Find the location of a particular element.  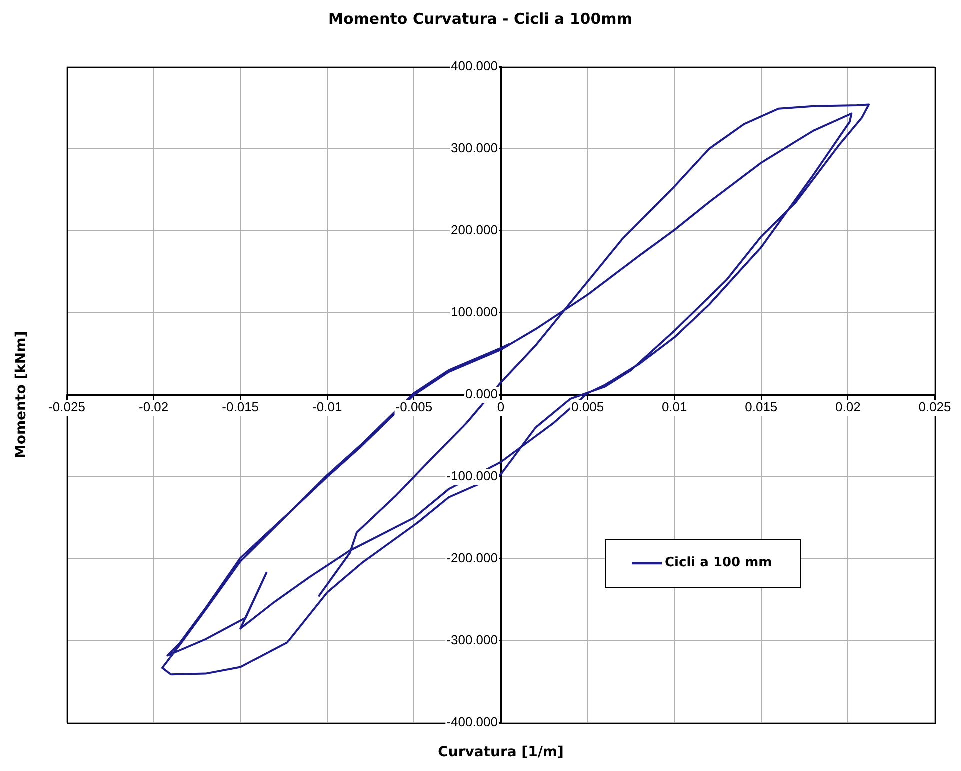

x-tick-label: 0.01 is located at coordinates (675, 407).